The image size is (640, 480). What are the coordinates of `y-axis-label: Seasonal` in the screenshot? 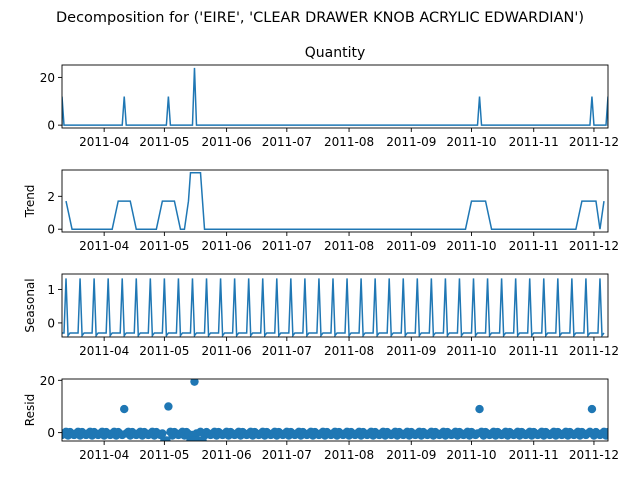 It's located at (30, 305).